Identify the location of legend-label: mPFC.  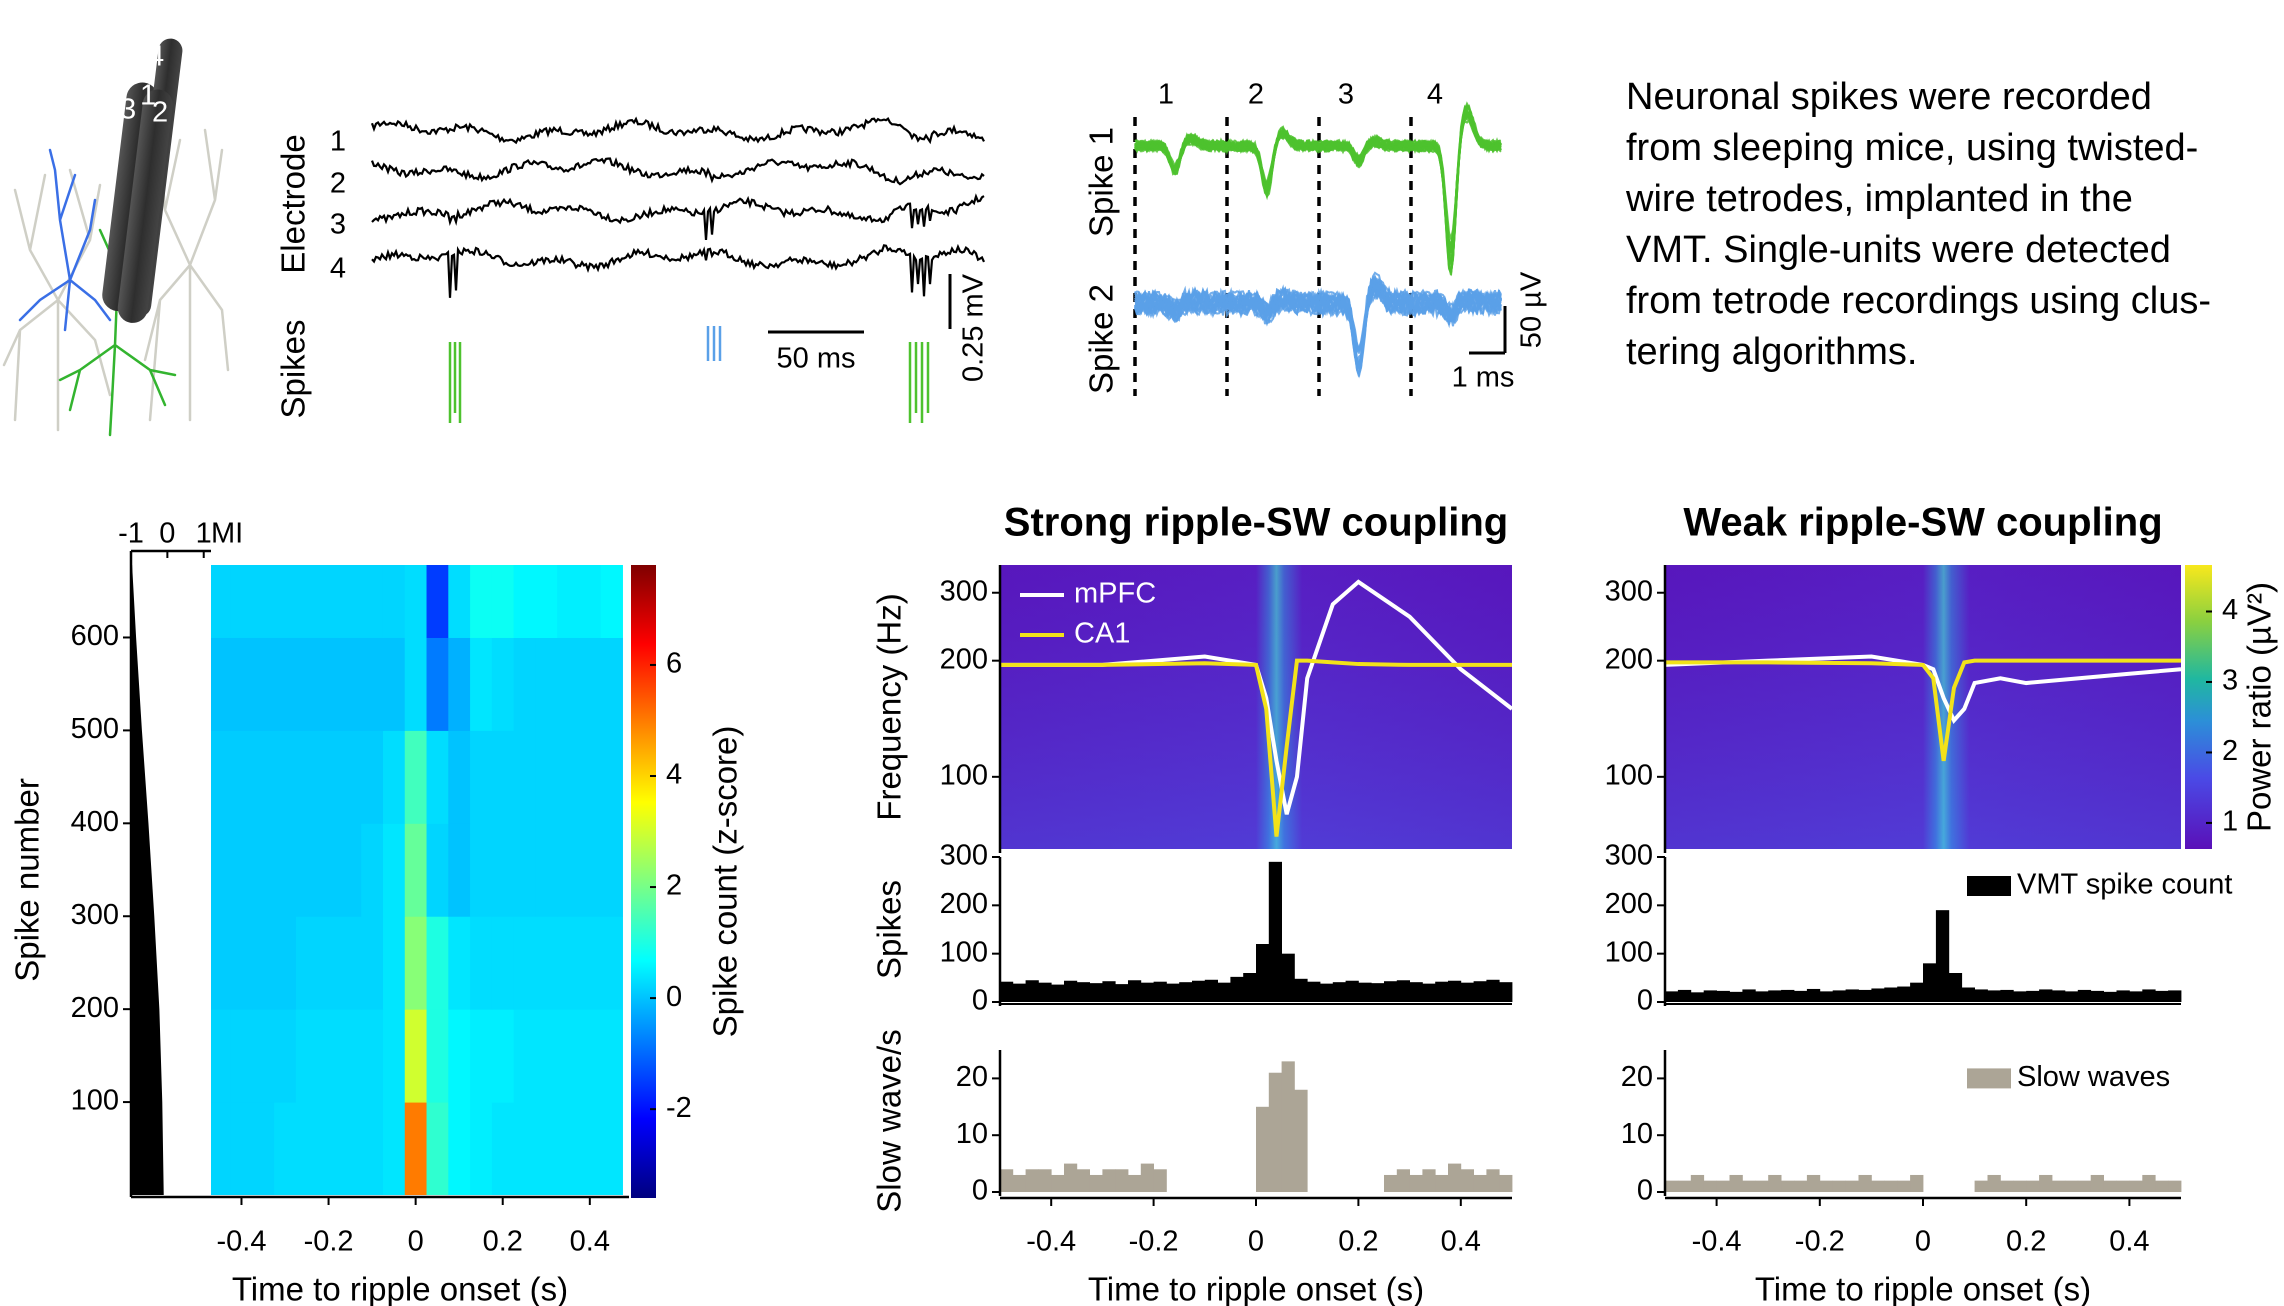
(1115, 594).